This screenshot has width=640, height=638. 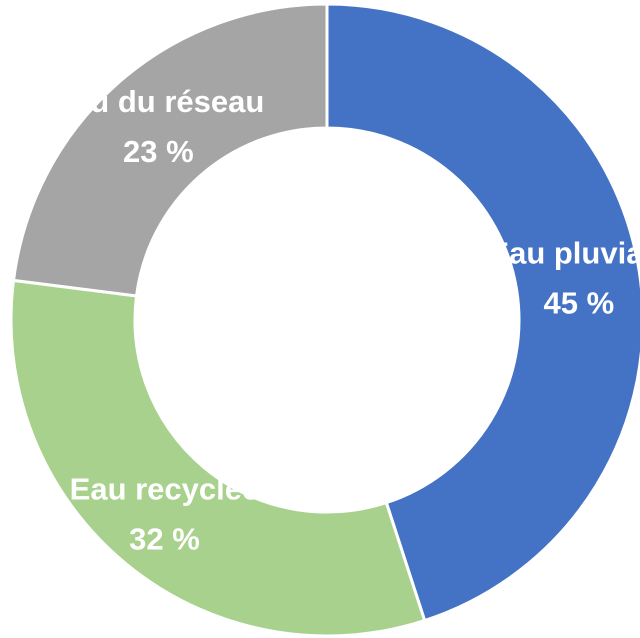 What do you see at coordinates (579, 302) in the screenshot?
I see `segment-value-label: 45 %` at bounding box center [579, 302].